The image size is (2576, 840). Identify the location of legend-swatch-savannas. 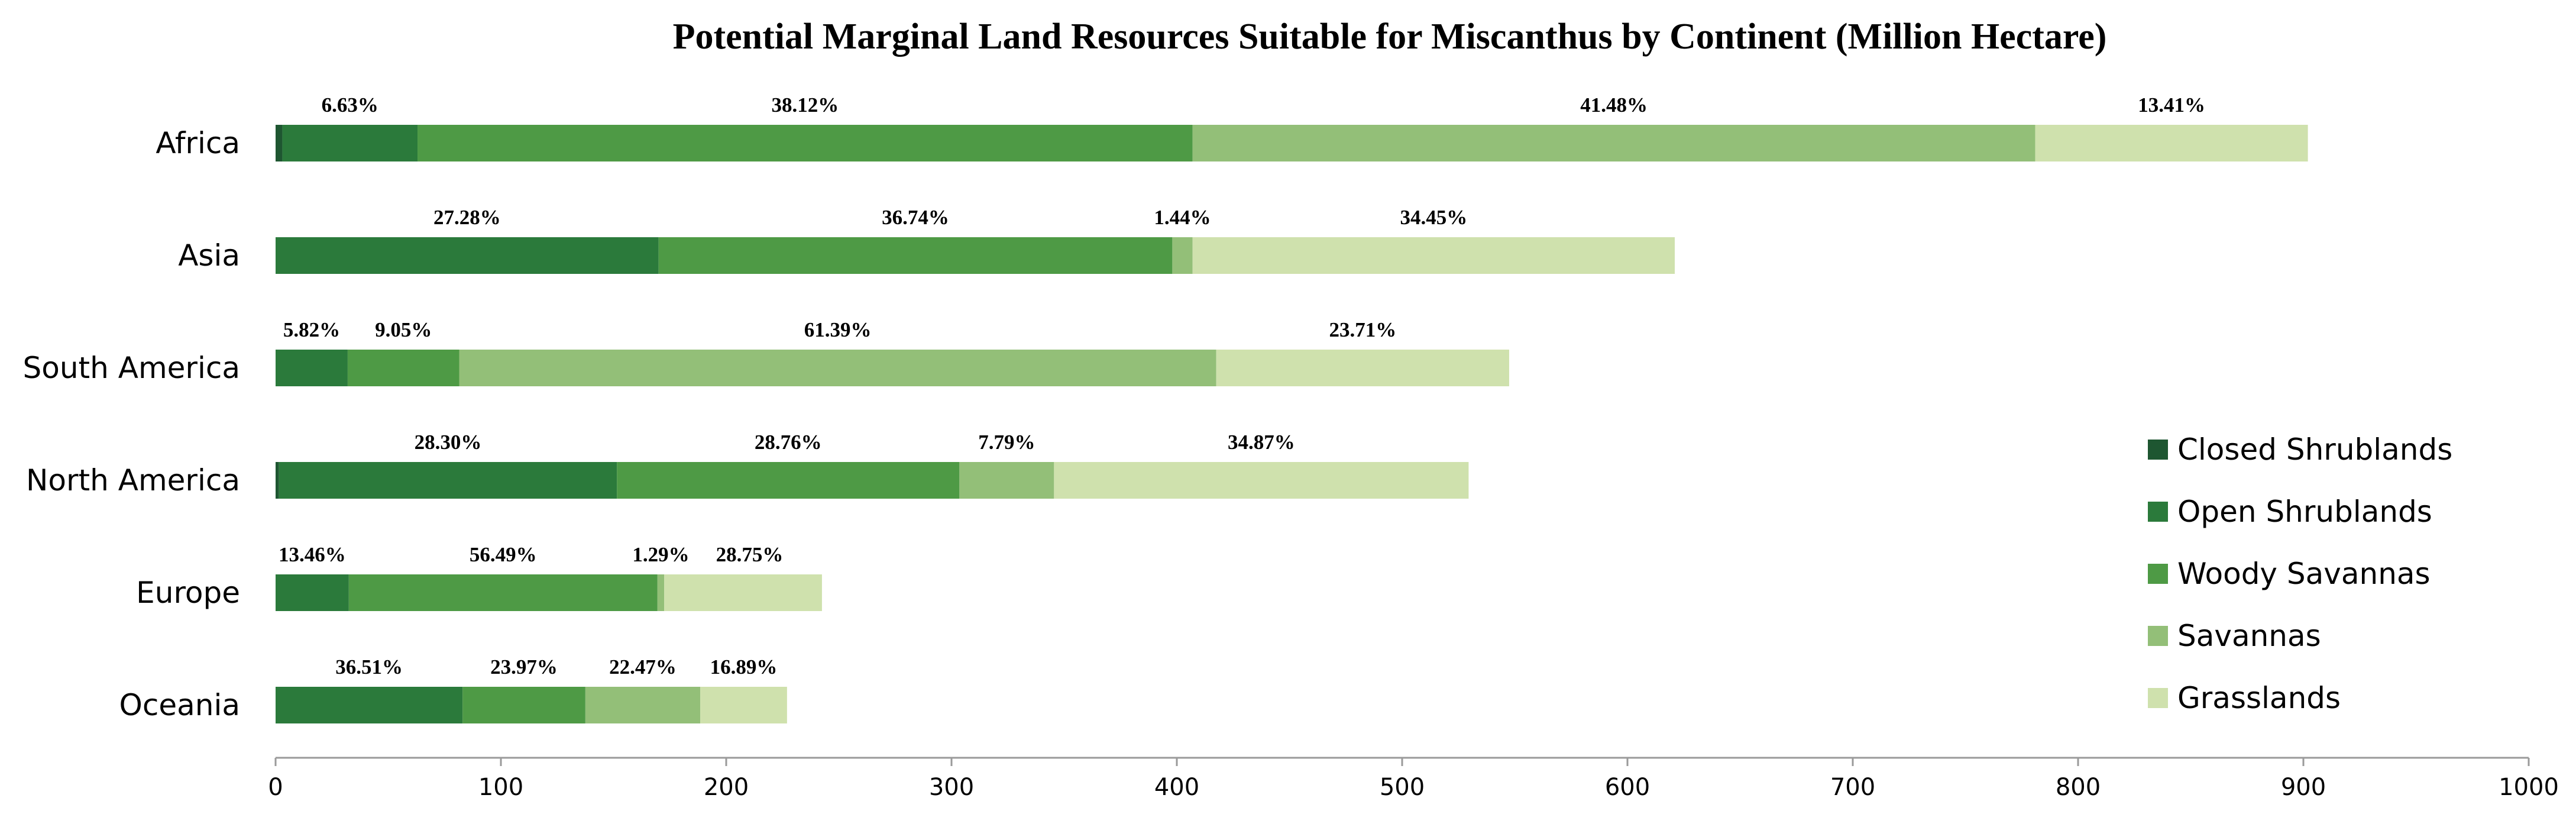
(2158, 636).